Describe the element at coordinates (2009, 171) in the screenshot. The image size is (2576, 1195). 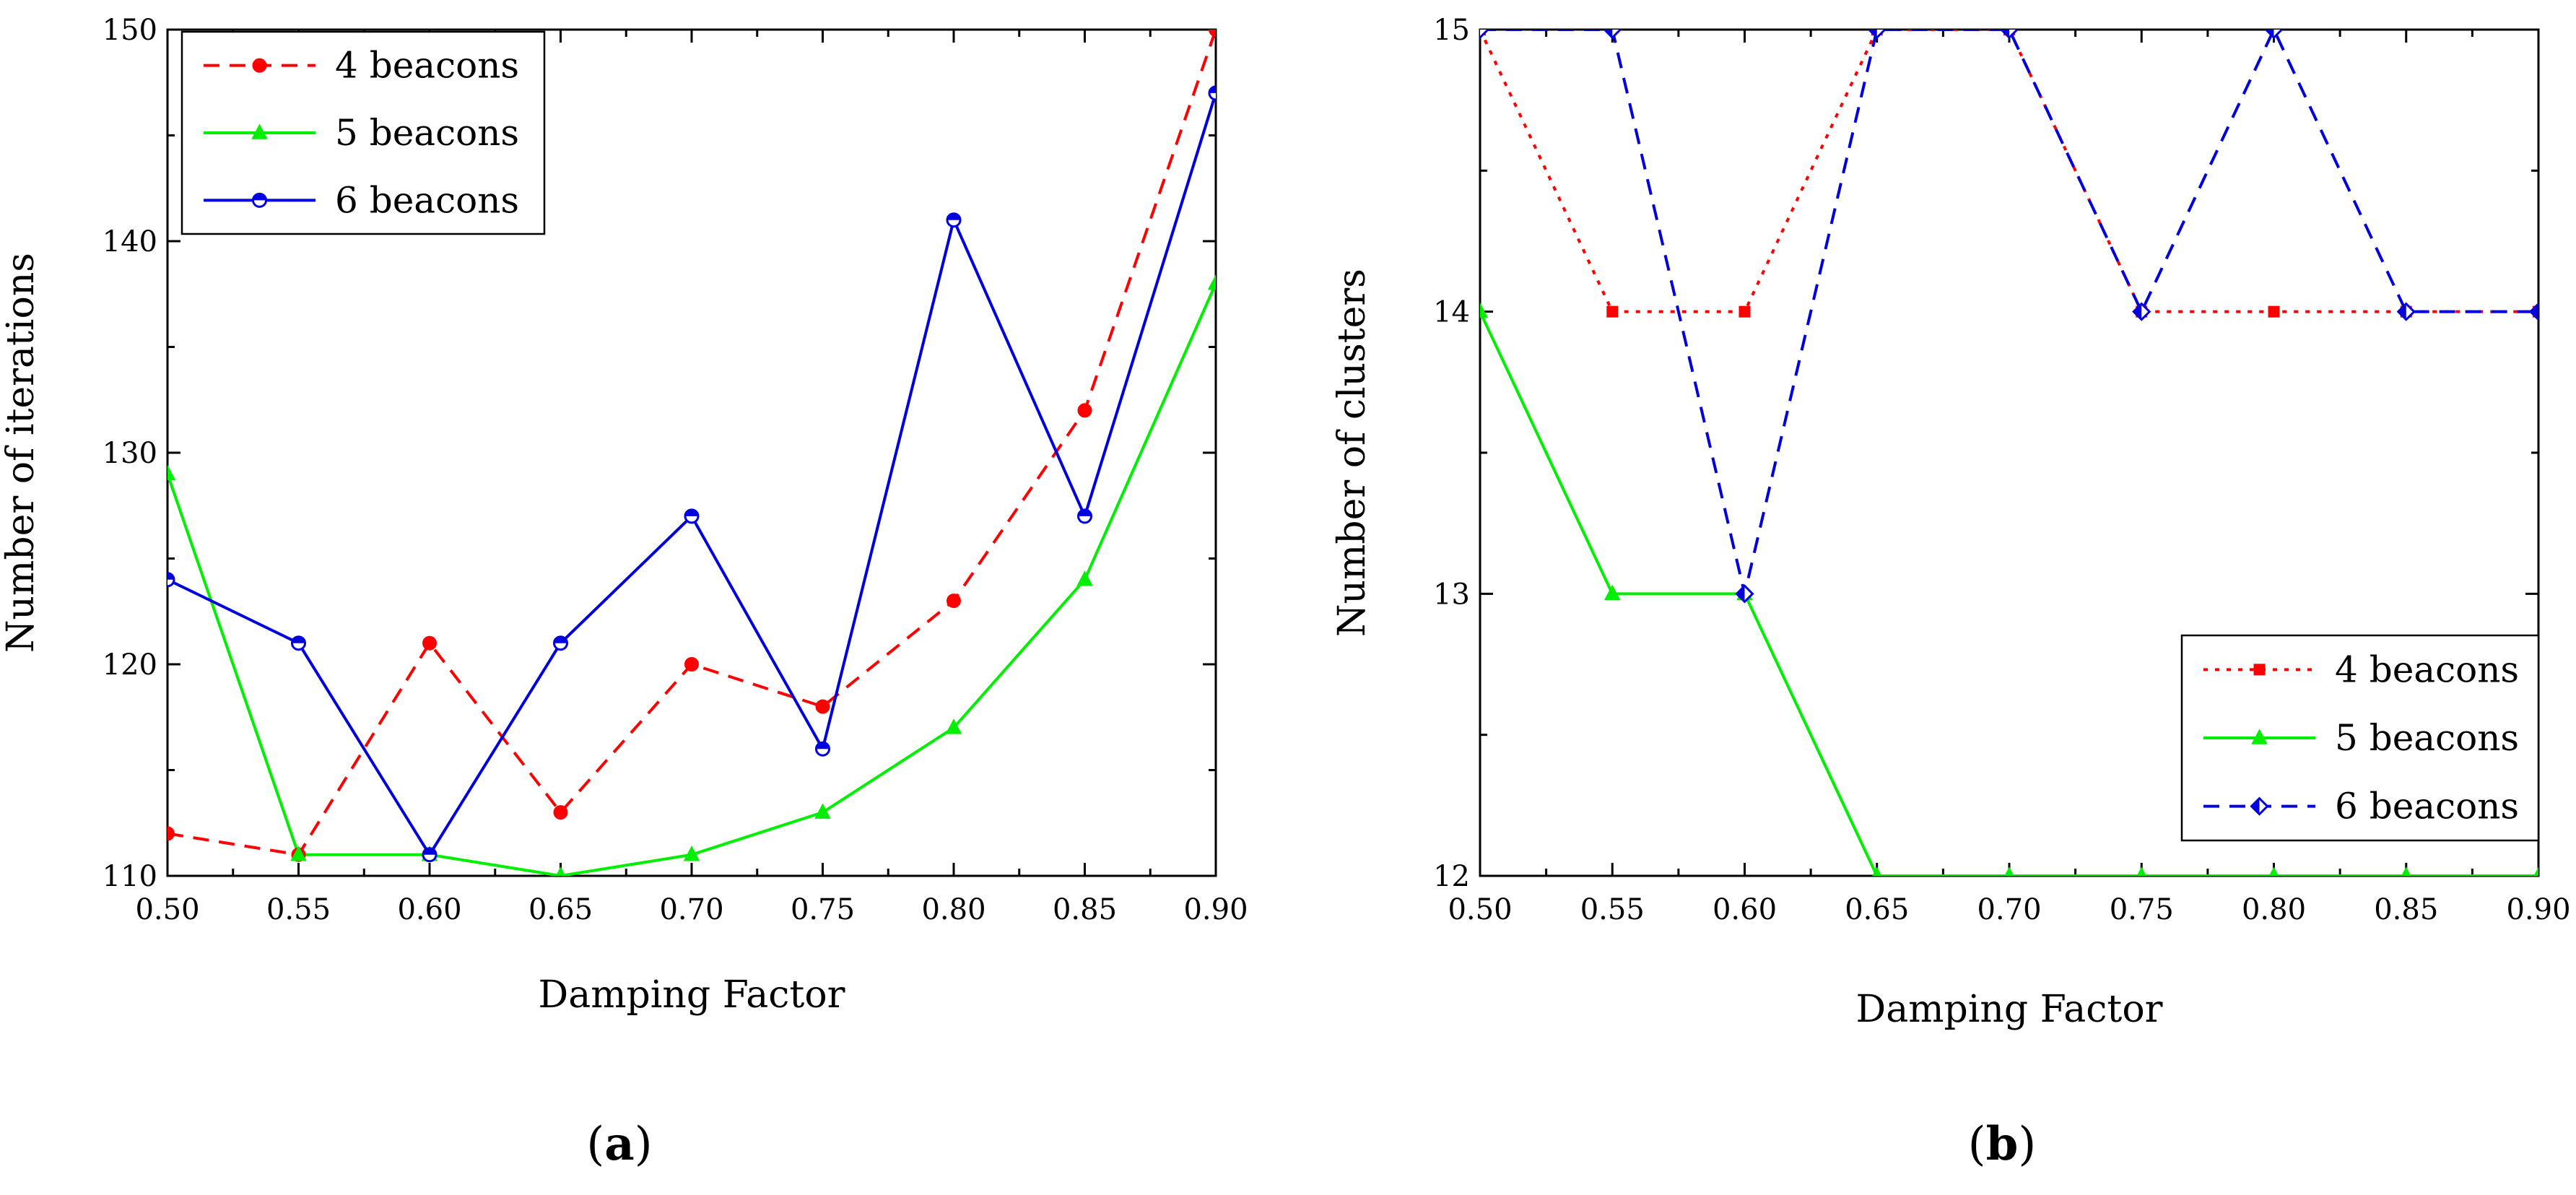
I see `series-line-4-beacons` at that location.